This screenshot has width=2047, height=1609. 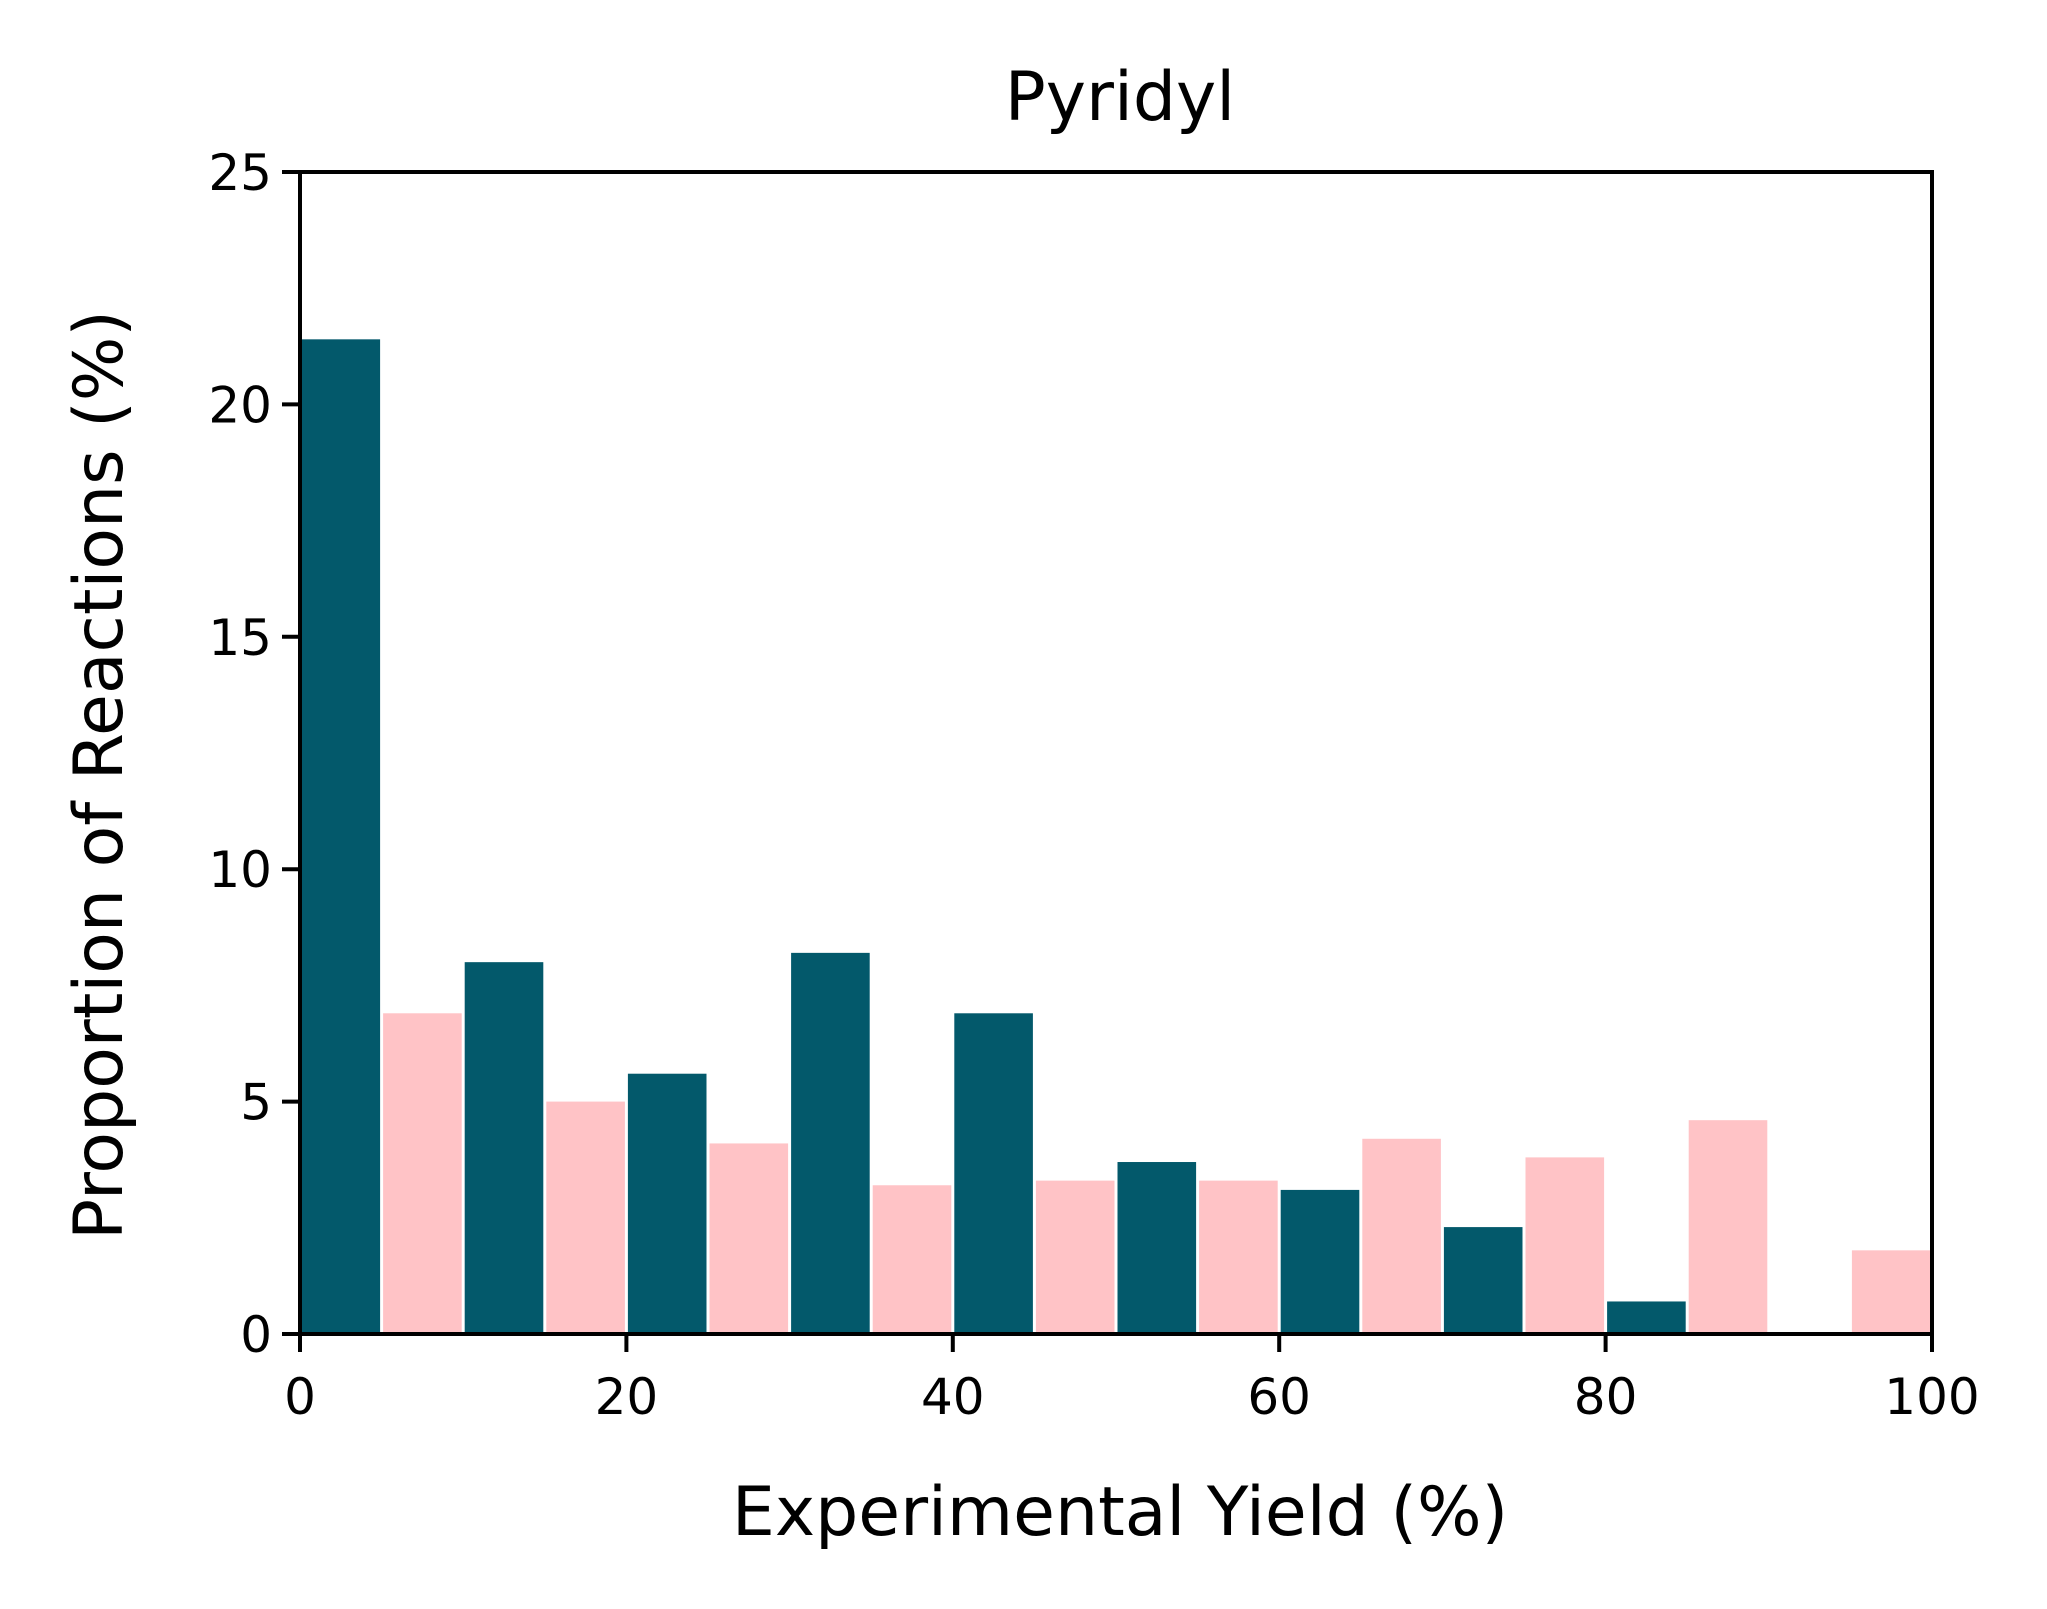 I want to click on y-tick-label: 10, so click(x=240, y=870).